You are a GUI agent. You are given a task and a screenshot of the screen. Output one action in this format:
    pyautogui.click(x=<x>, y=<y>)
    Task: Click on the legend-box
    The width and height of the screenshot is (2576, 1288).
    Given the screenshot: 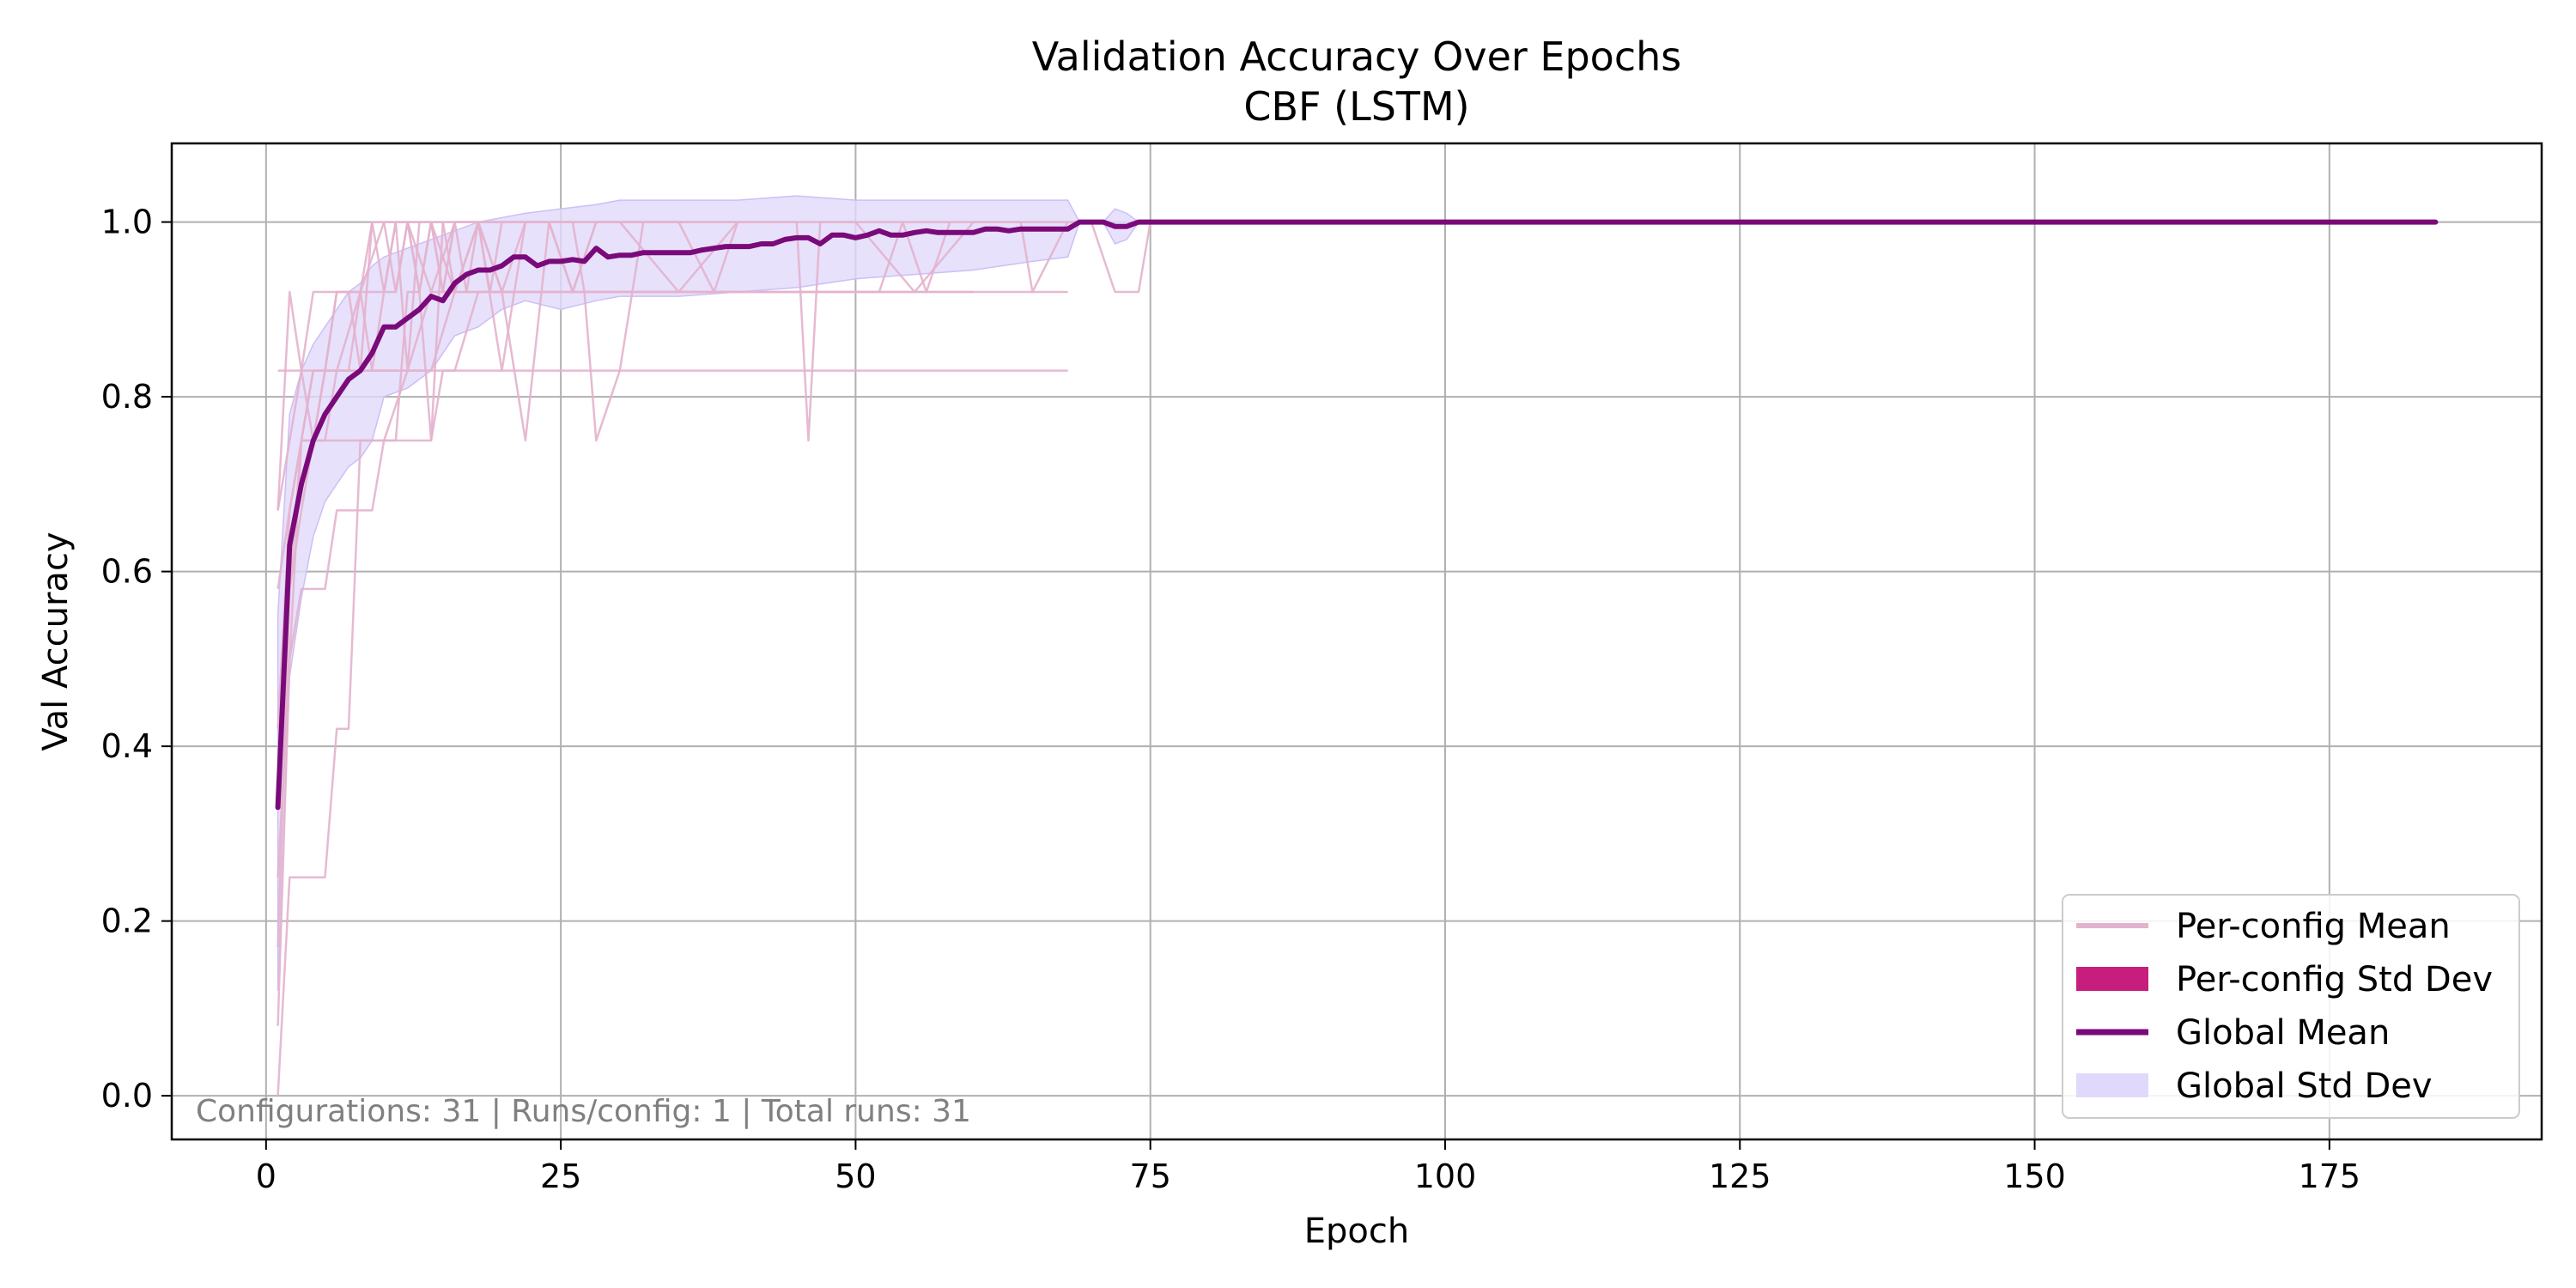 What is the action you would take?
    pyautogui.click(x=2291, y=1006)
    